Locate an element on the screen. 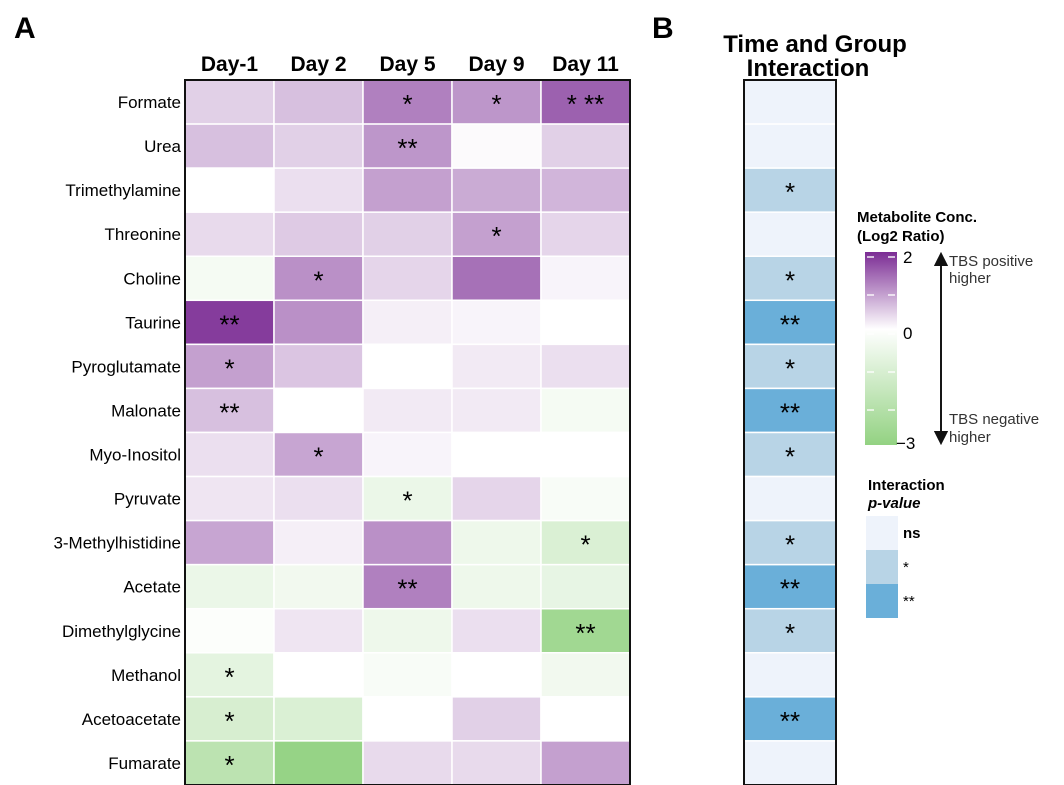  heatmap-b-frame is located at coordinates (790, 432).